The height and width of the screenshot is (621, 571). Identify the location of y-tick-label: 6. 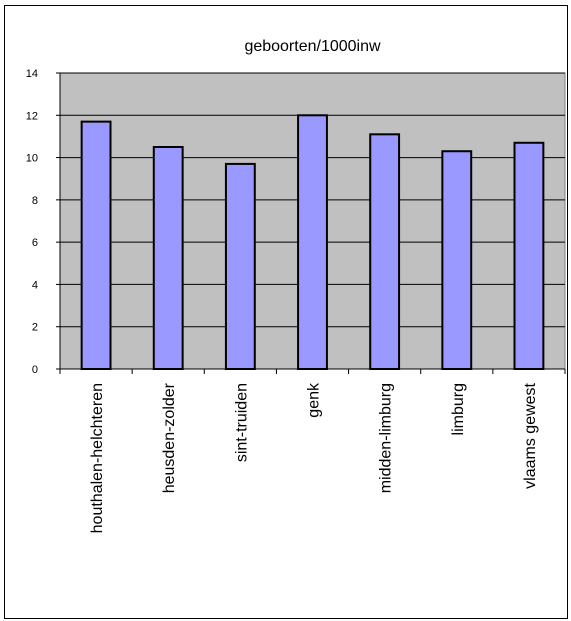
(35, 243).